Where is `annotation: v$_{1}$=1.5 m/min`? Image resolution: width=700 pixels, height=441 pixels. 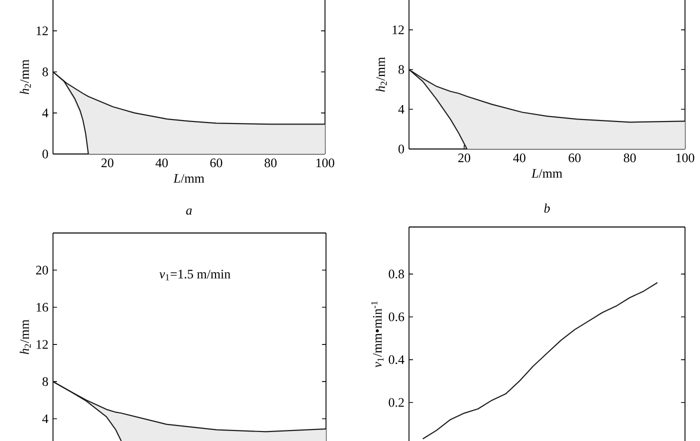 annotation: v$_{1}$=1.5 m/min is located at coordinates (194, 275).